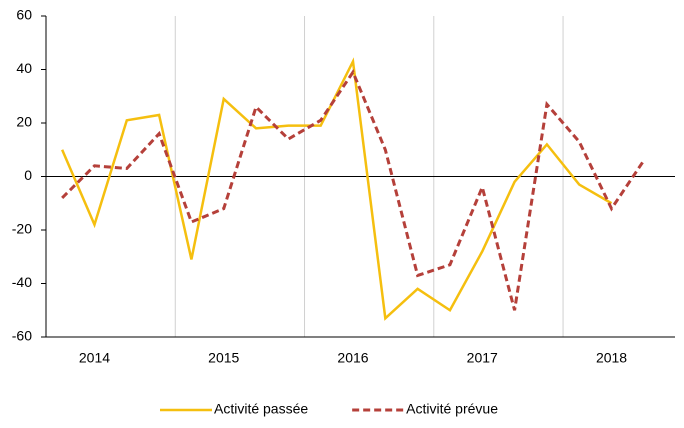 This screenshot has width=684, height=428. What do you see at coordinates (352, 358) in the screenshot?
I see `x-tick-label: 2016` at bounding box center [352, 358].